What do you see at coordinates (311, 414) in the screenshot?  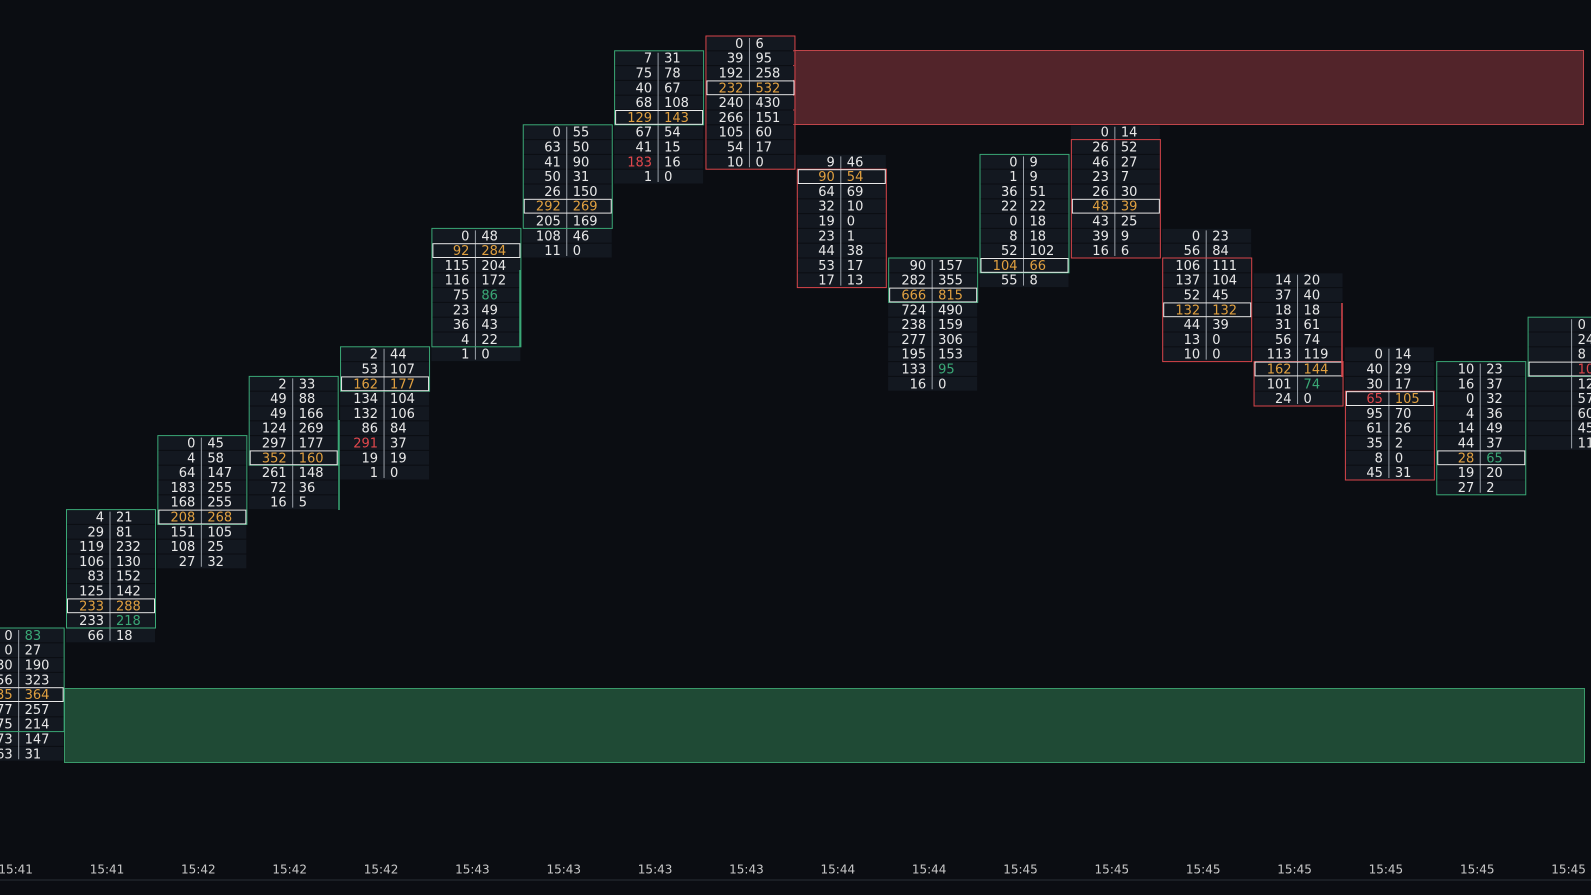 I see `ask-volume: 166` at bounding box center [311, 414].